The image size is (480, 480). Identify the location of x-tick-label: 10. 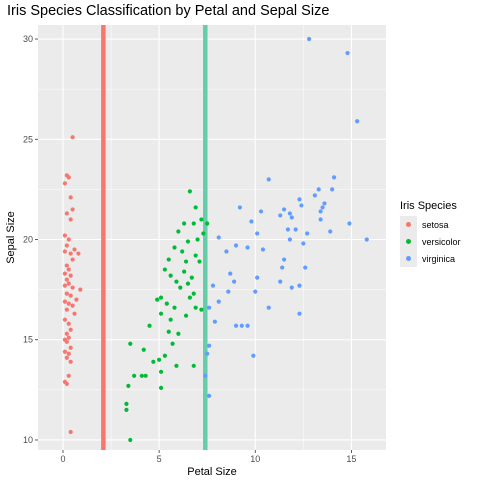
(255, 459).